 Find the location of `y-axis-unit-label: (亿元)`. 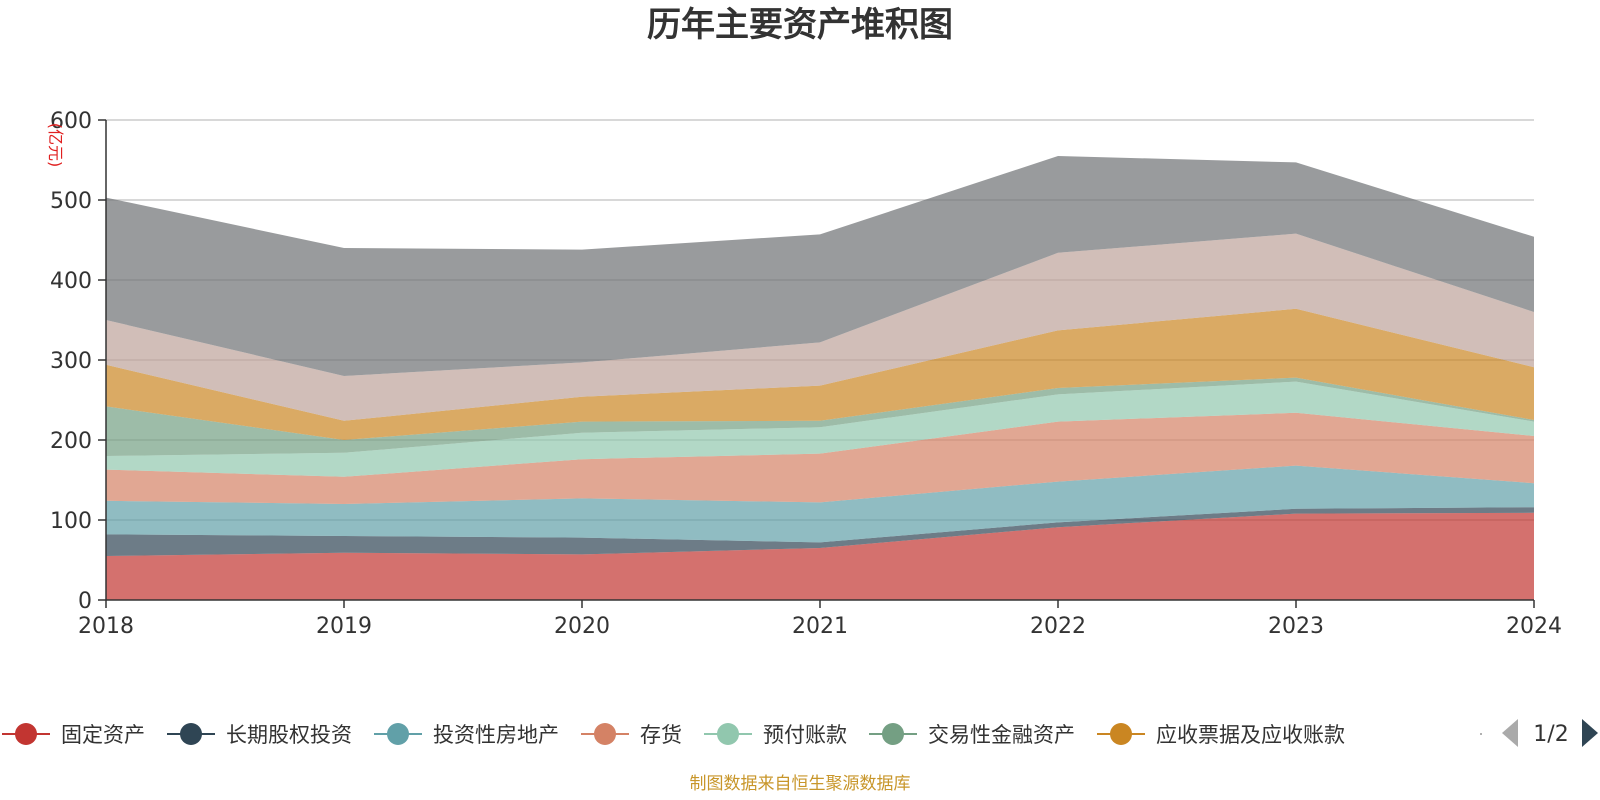

y-axis-unit-label: (亿元) is located at coordinates (55, 145).